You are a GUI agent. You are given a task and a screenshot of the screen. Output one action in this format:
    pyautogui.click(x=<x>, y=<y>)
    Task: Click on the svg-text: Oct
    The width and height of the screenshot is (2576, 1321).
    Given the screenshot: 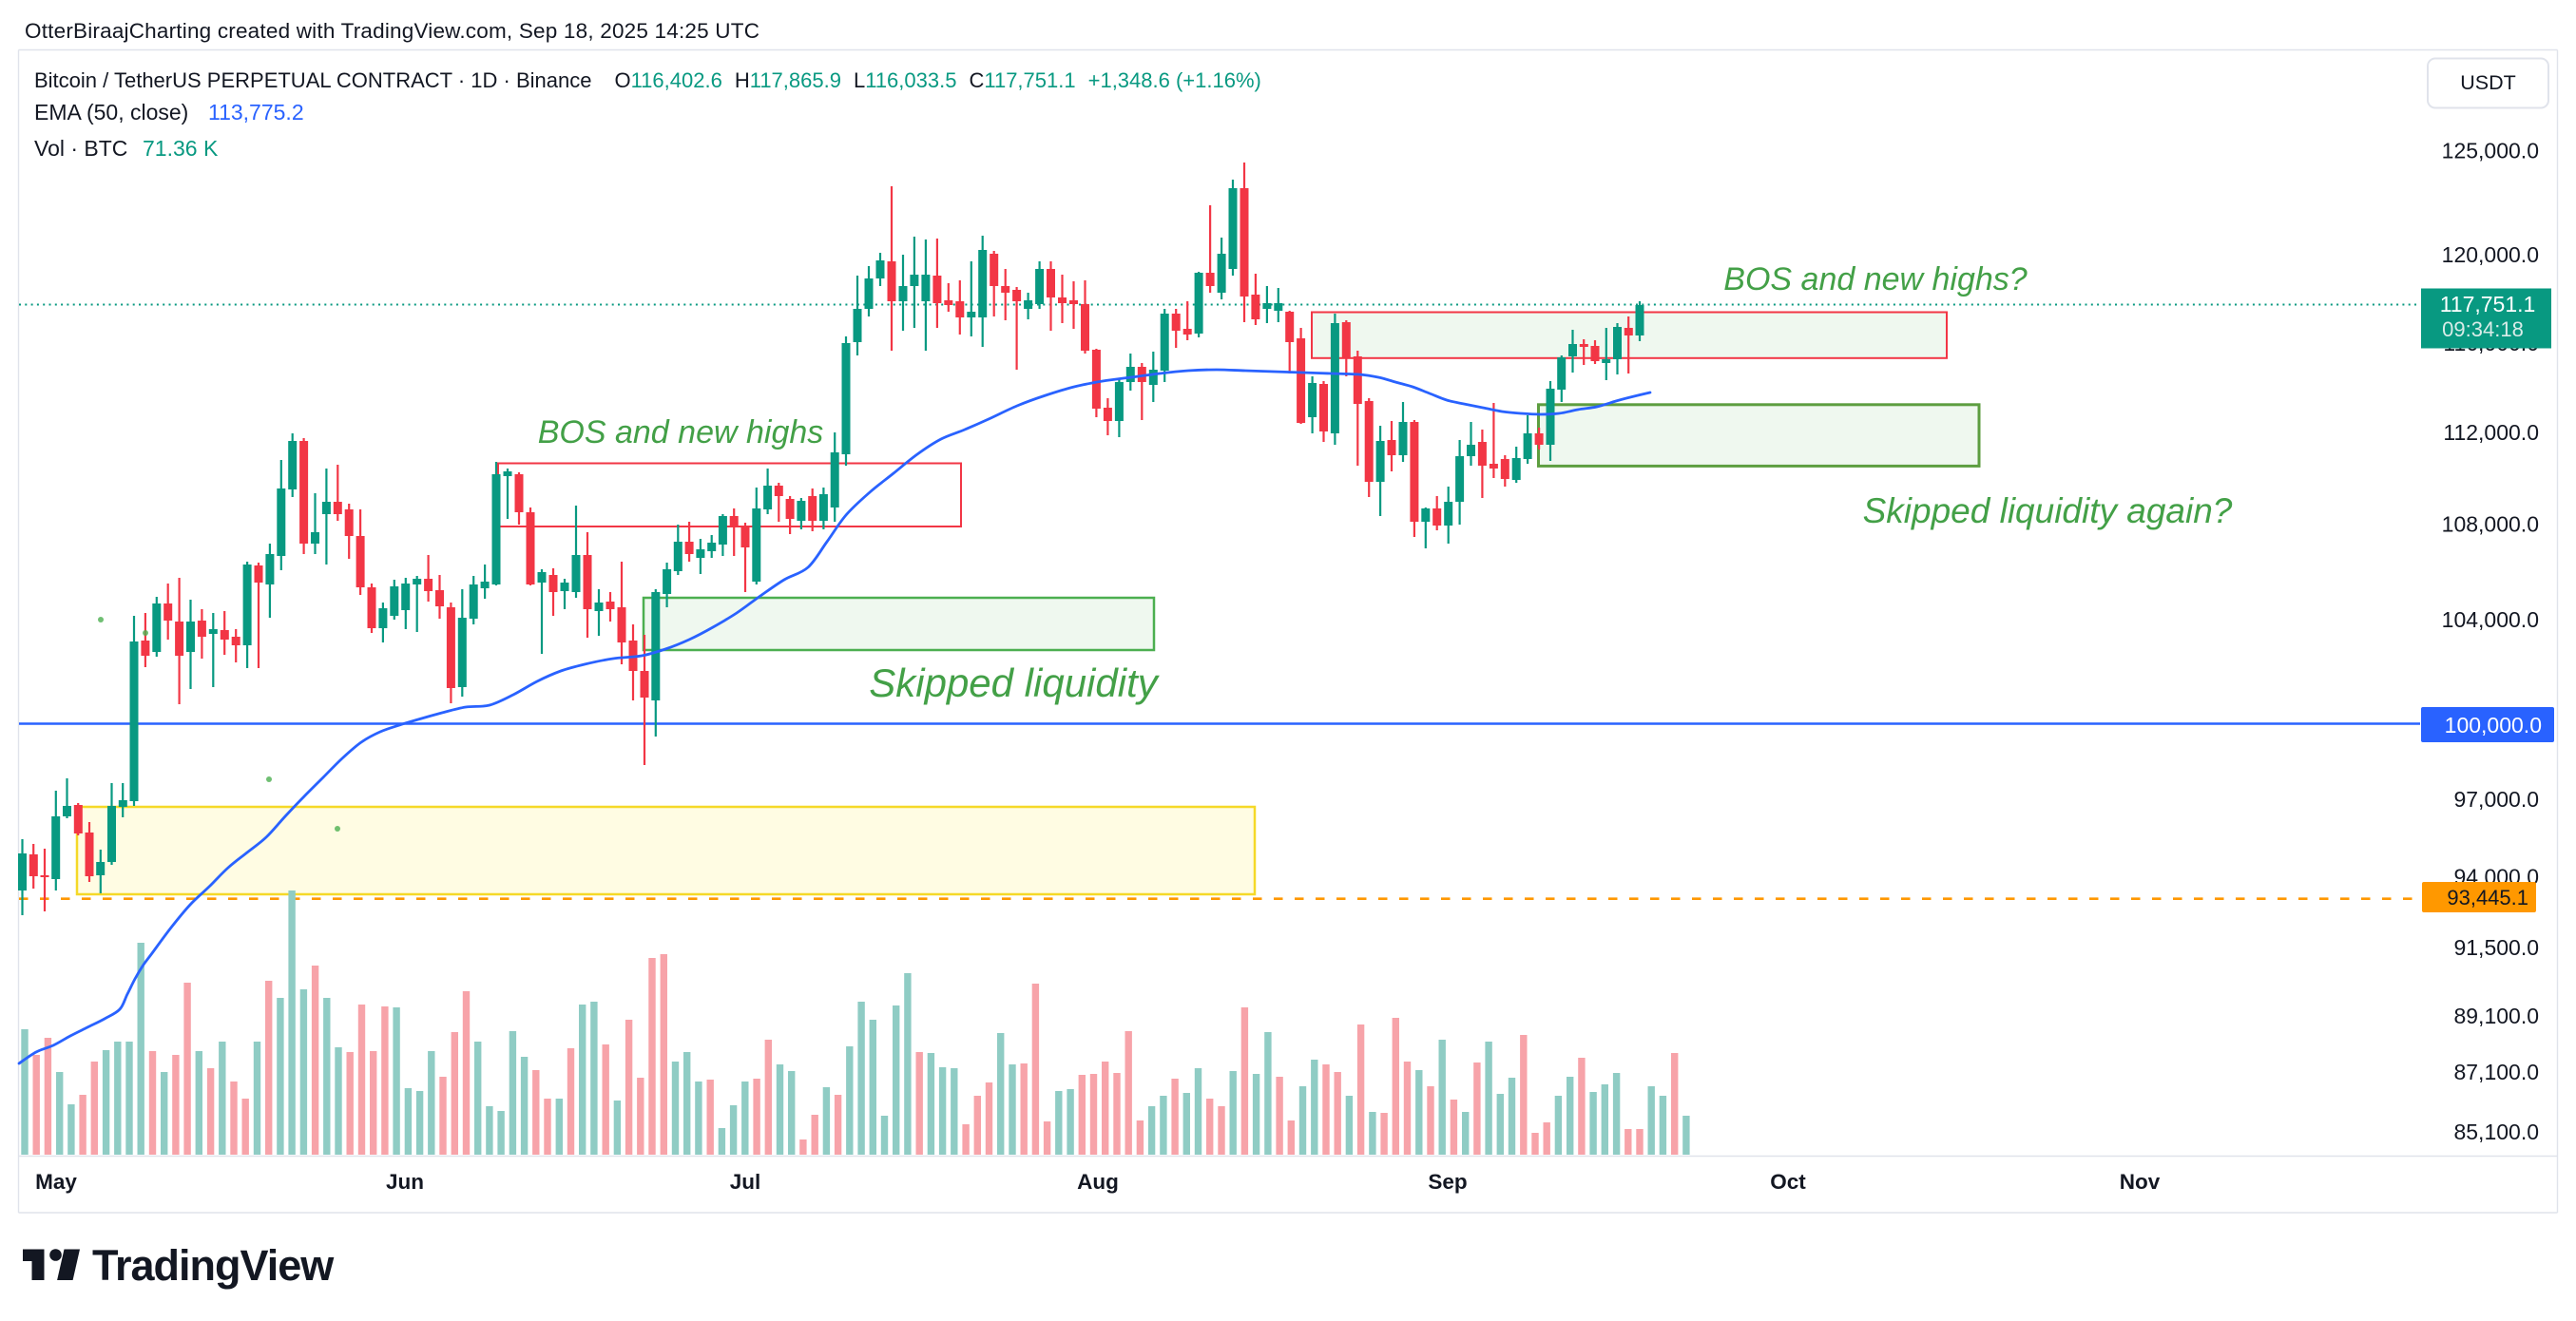 What is the action you would take?
    pyautogui.click(x=1788, y=1182)
    